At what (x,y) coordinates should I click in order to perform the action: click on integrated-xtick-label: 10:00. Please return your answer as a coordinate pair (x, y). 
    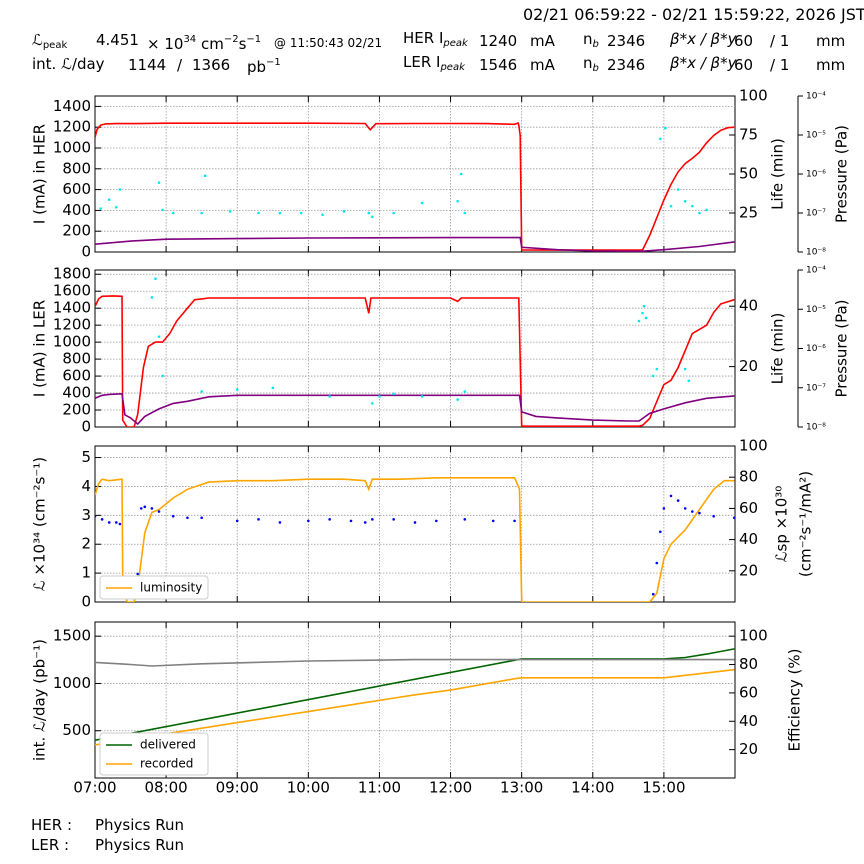
    Looking at the image, I should click on (308, 788).